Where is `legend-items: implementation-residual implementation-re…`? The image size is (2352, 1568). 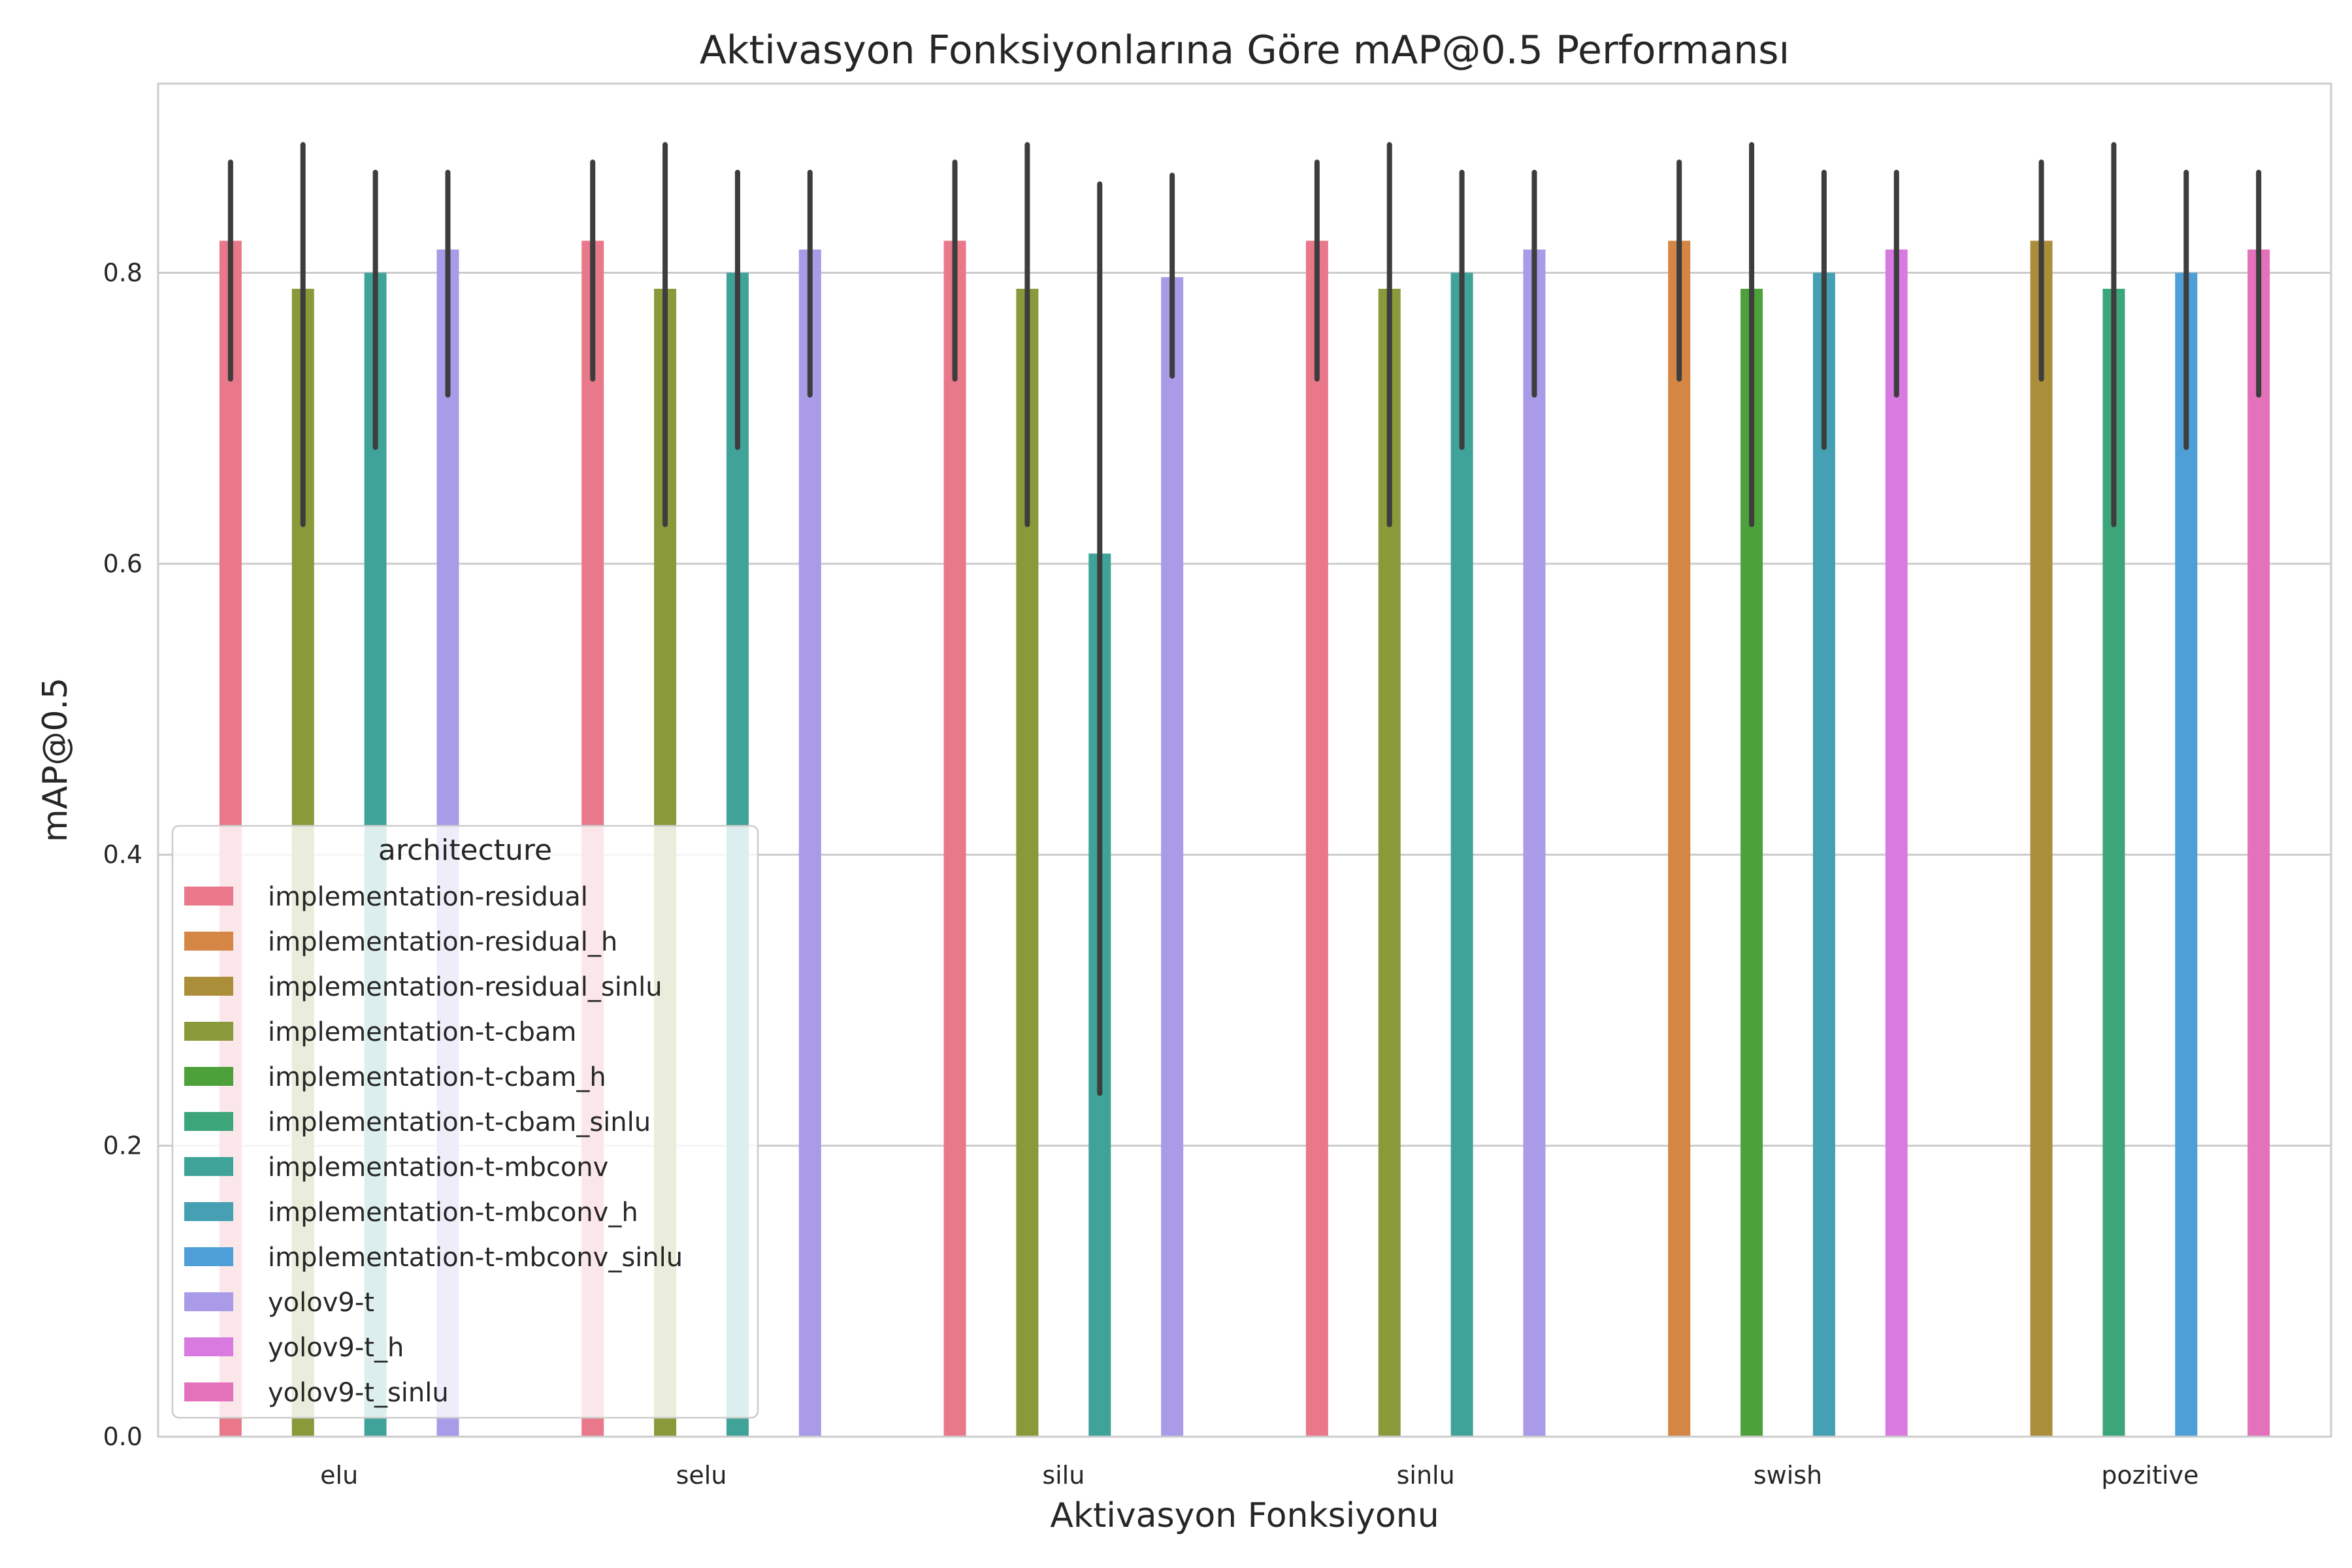 legend-items: implementation-residual implementation-re… is located at coordinates (433, 1145).